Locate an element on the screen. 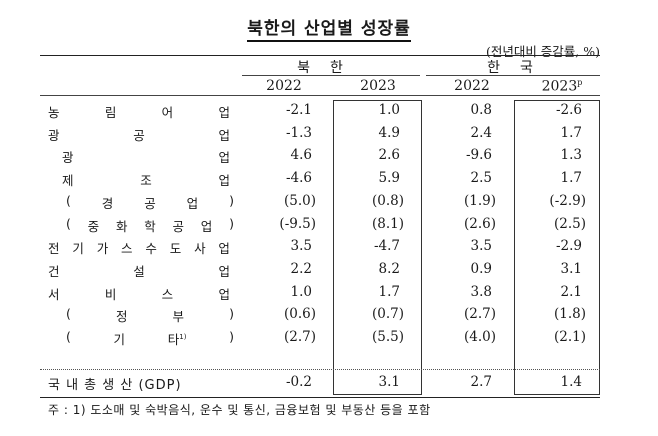 This screenshot has height=436, width=658. table-row: (경 공 업) (5.0) (0.8) (1.9) (-2.9) is located at coordinates (320, 204).